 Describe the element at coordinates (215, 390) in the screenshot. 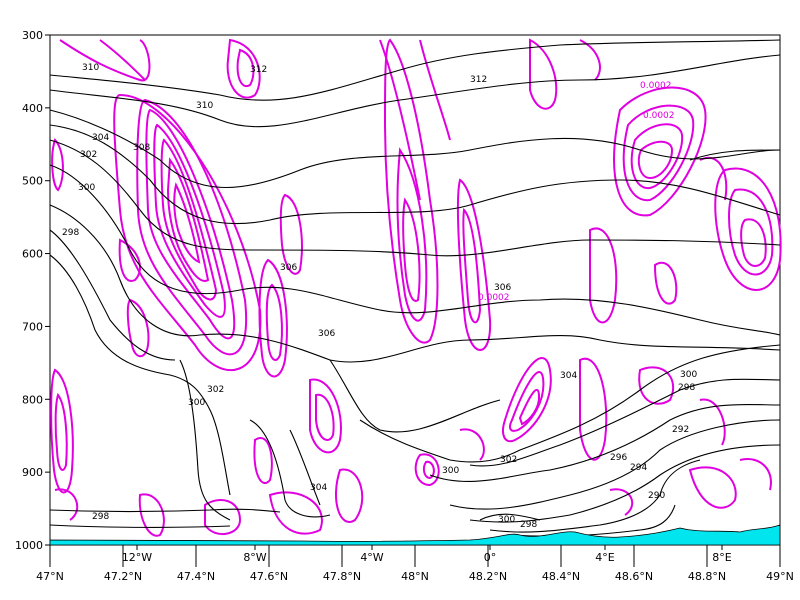

I see `contour-label-302b: 302` at that location.